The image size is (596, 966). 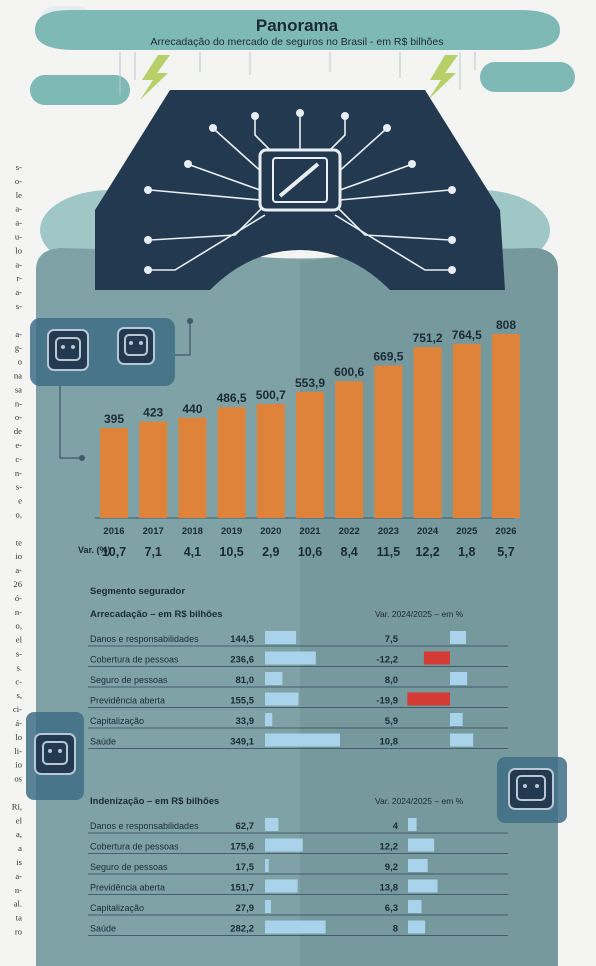 I want to click on side-text-line: a, so click(x=20, y=848).